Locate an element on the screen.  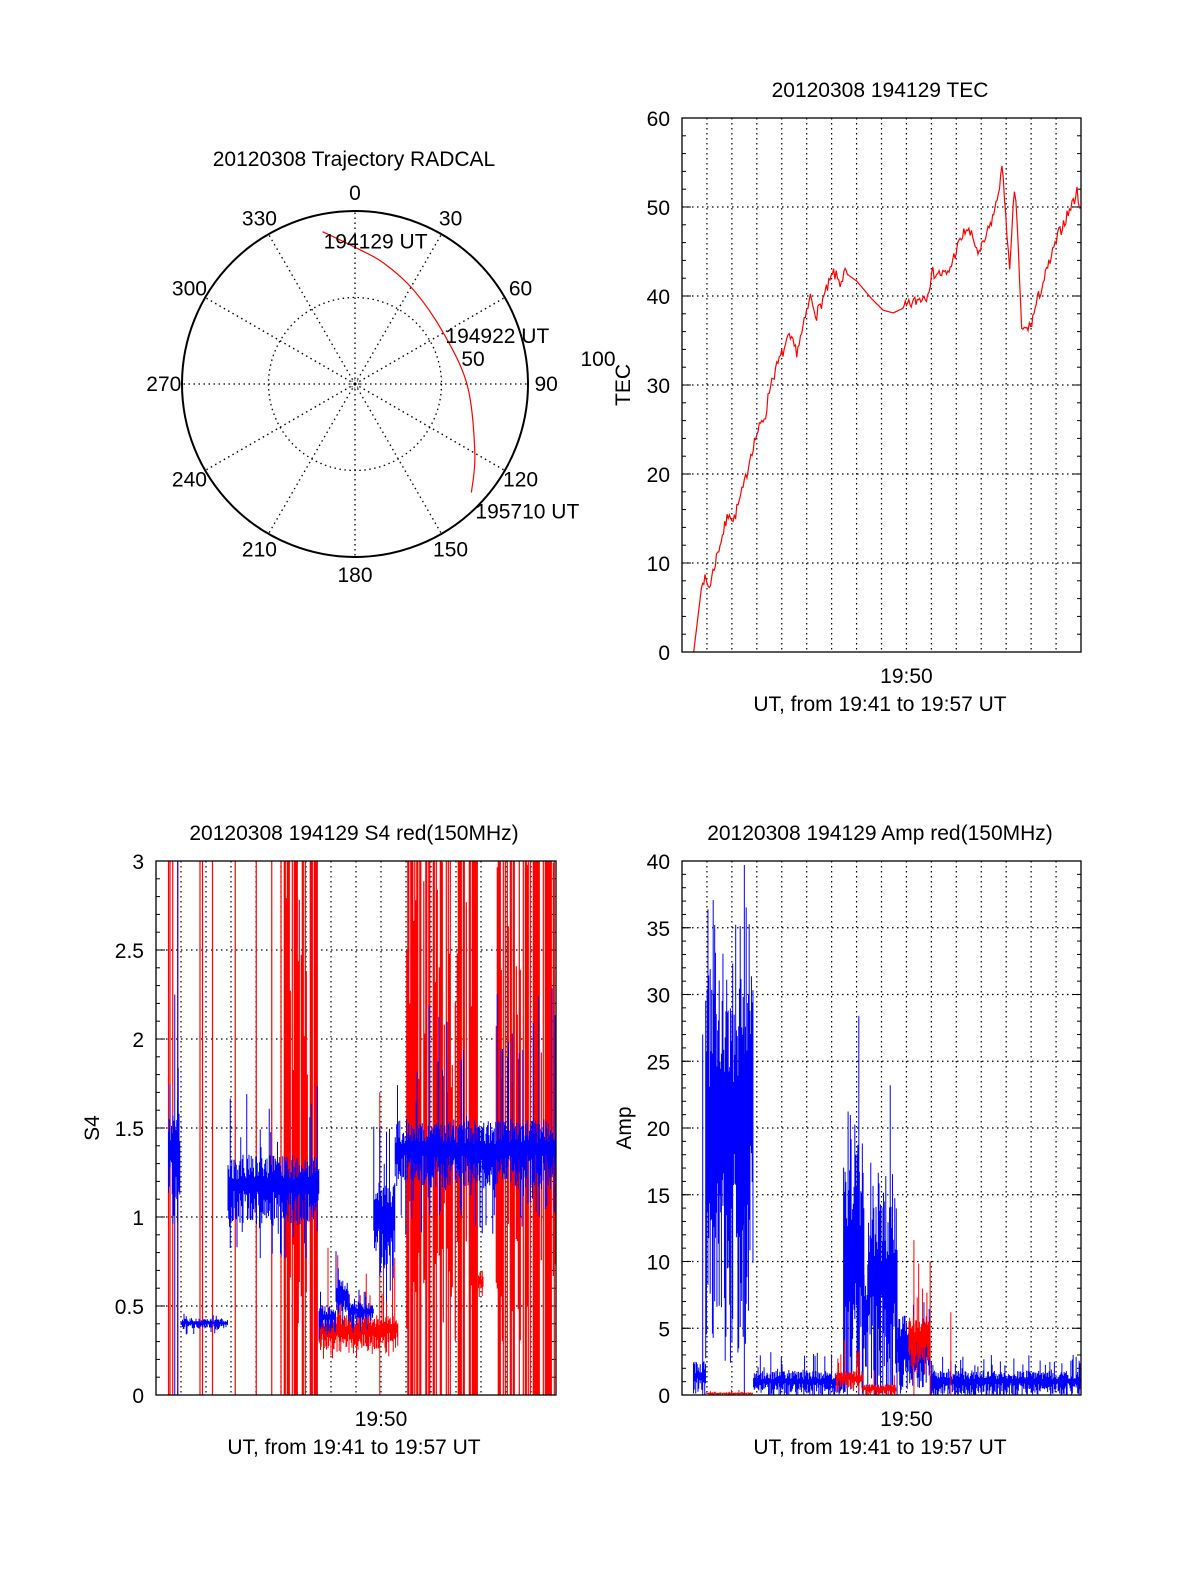
polar-center is located at coordinates (355, 384).